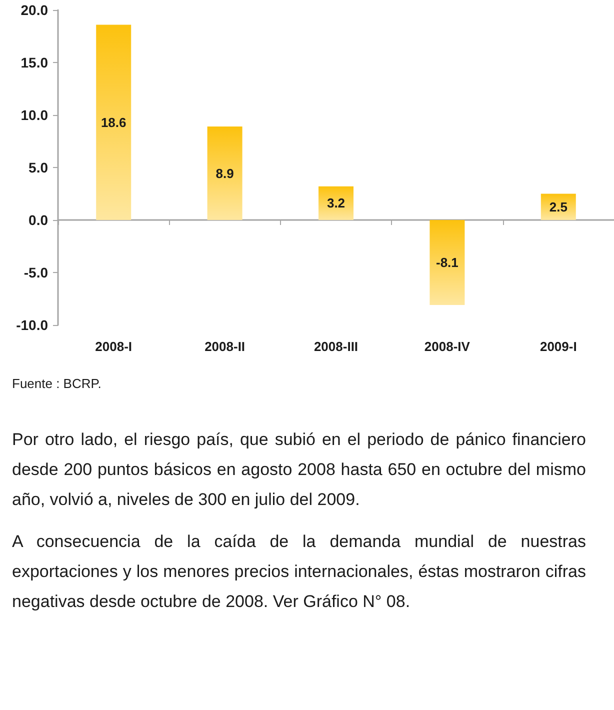 This screenshot has height=710, width=614. Describe the element at coordinates (56, 384) in the screenshot. I see `source-note: Fuente : BCRP.` at that location.